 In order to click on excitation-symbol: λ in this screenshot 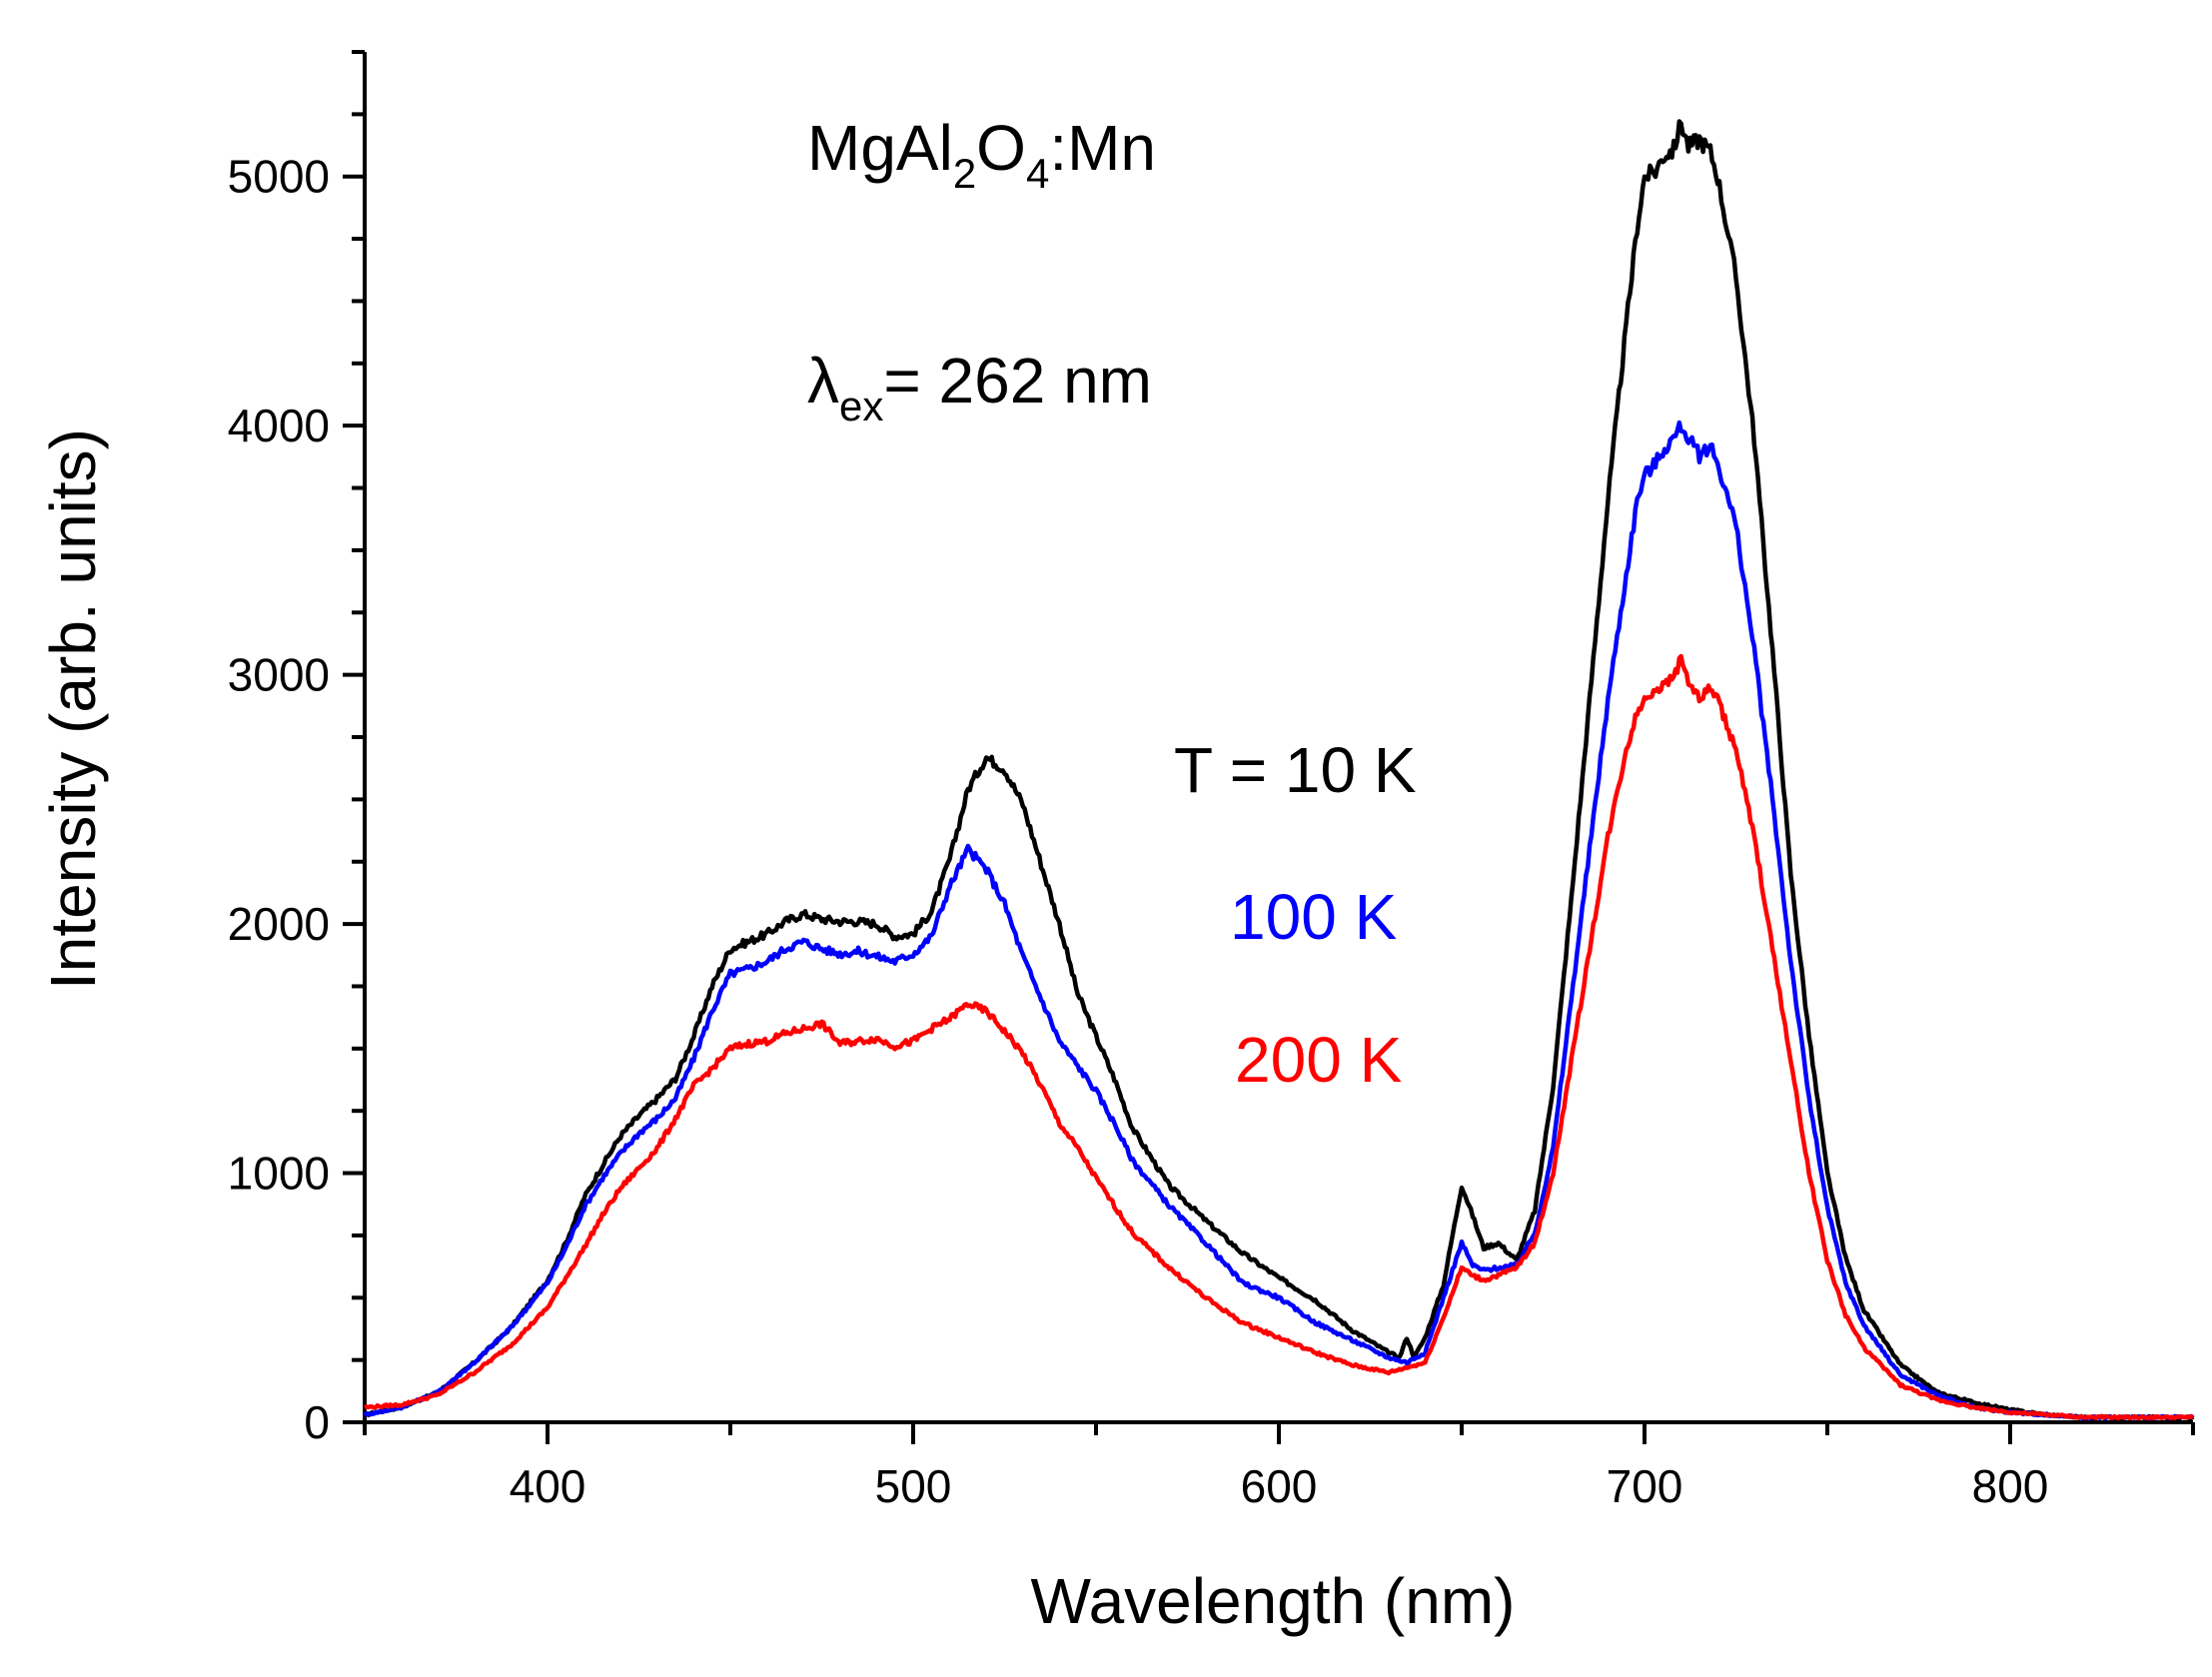, I will do `click(823, 381)`.